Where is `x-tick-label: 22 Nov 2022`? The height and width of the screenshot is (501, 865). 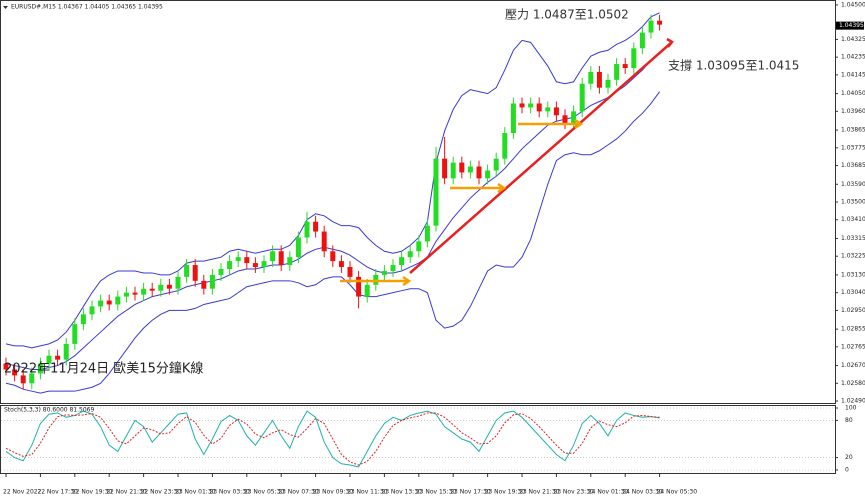
x-tick-label: 22 Nov 2022 is located at coordinates (22, 492).